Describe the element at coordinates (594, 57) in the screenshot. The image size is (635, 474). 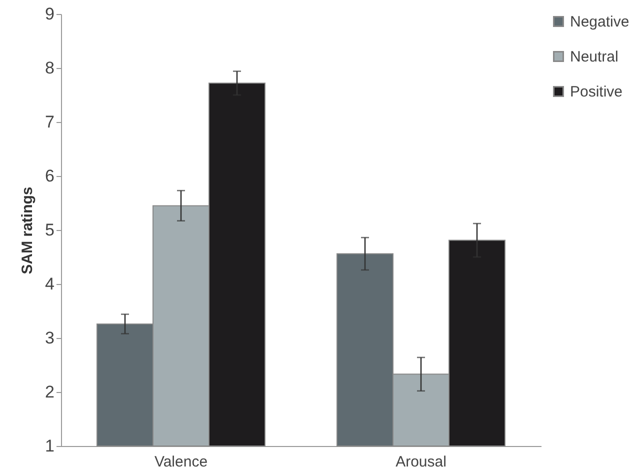
I see `legend-label: Neutral` at that location.